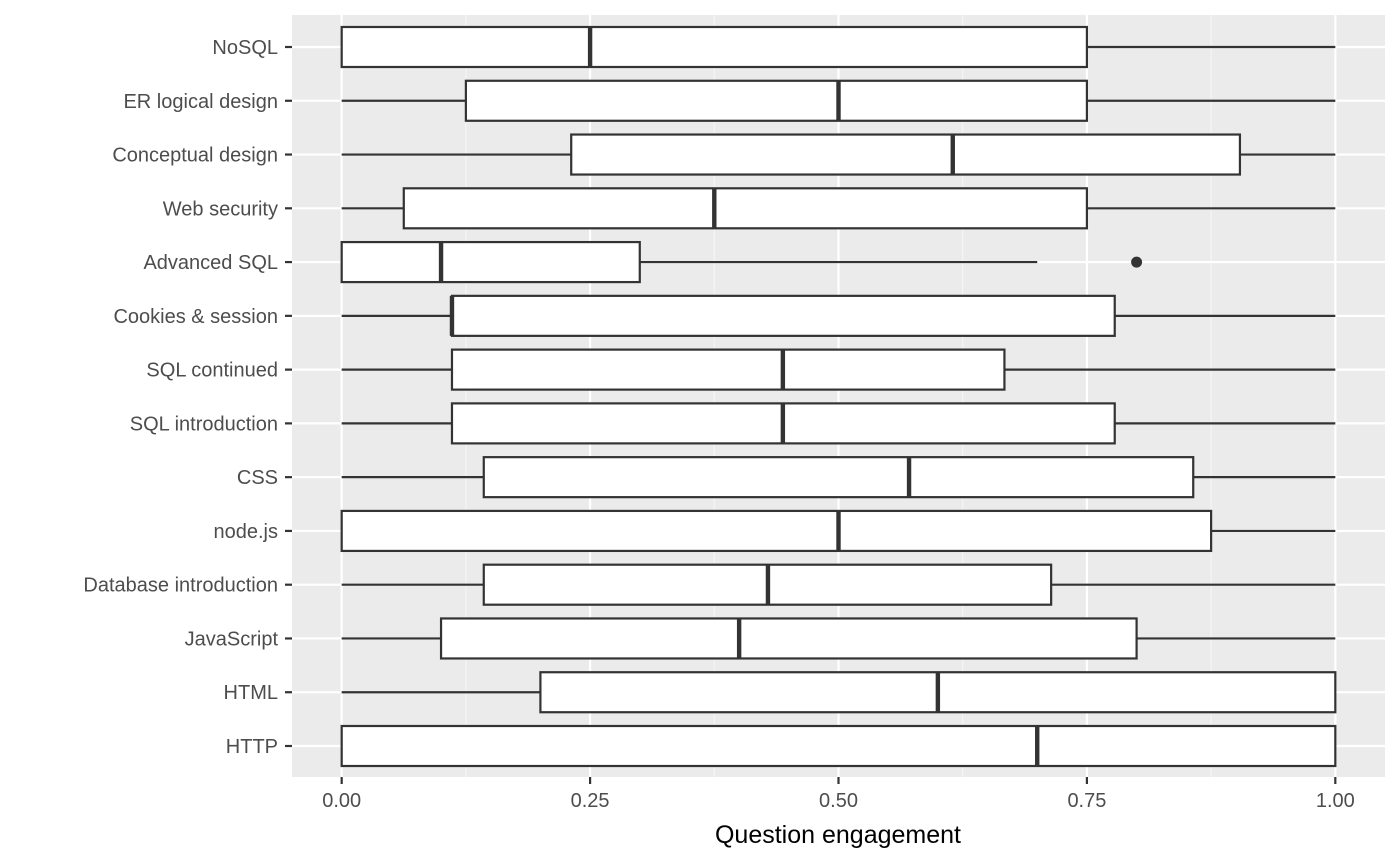 This screenshot has width=1400, height=865. I want to click on box-cookies-session, so click(838, 315).